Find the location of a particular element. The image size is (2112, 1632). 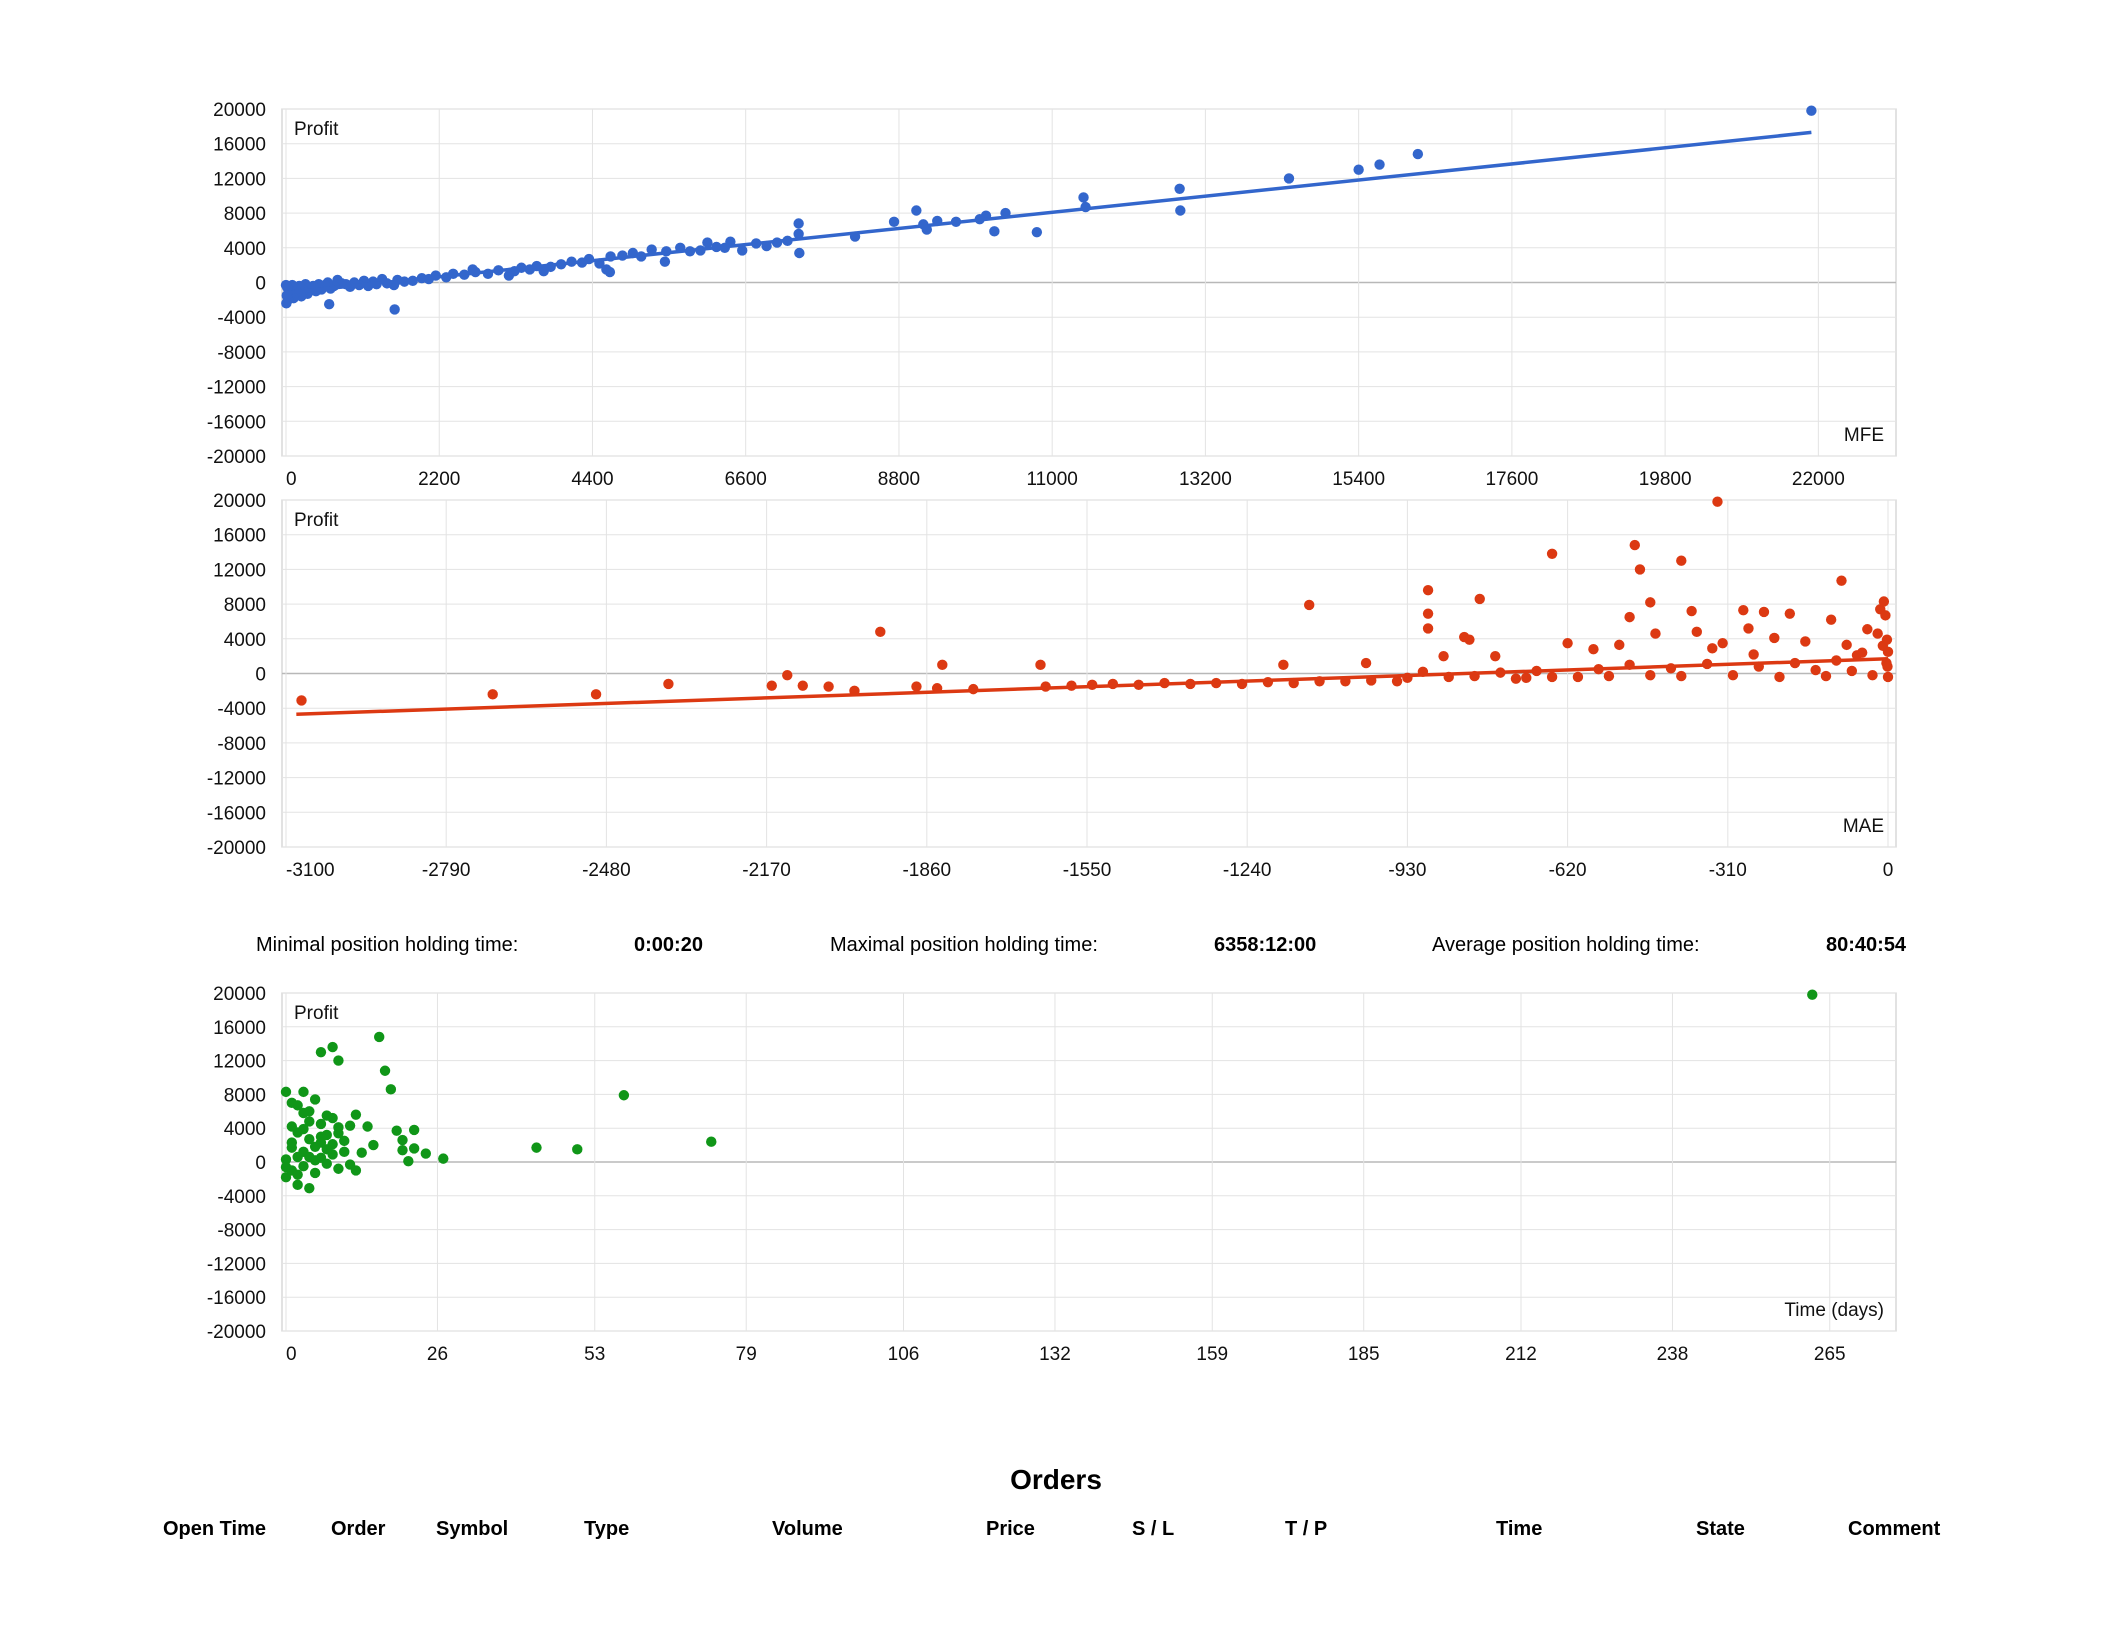

mae-y-tick-label: -16000 is located at coordinates (236, 813).